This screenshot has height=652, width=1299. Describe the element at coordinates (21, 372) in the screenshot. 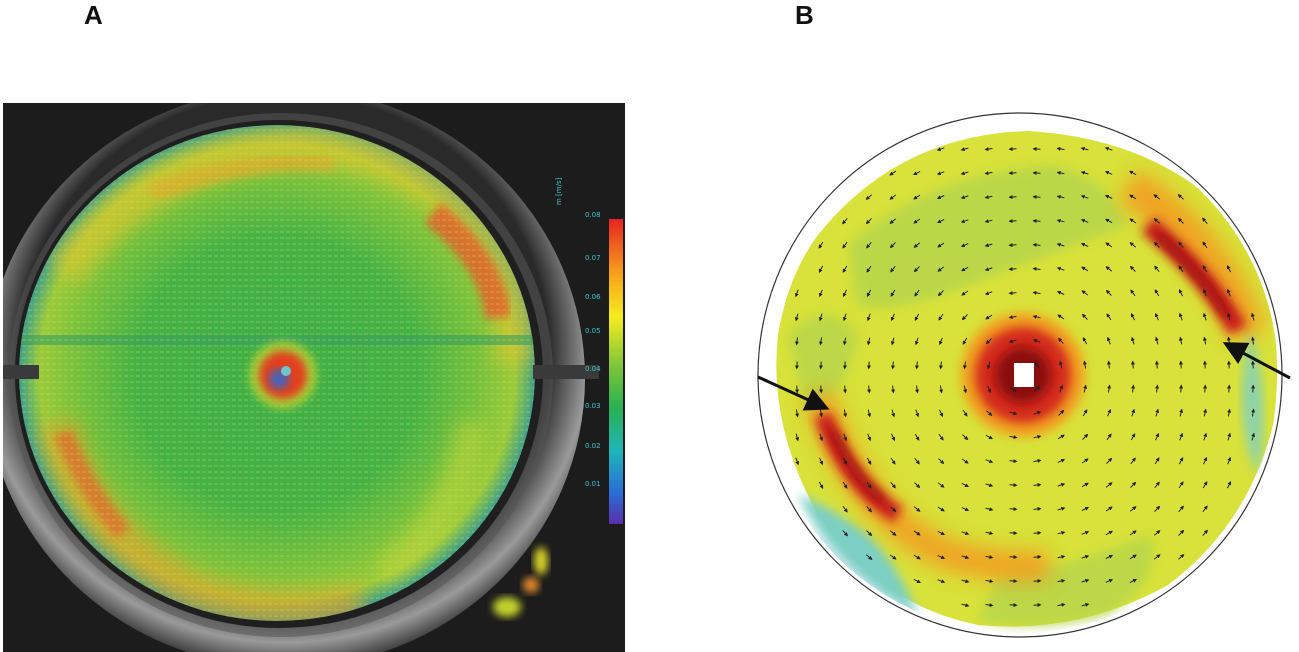

I see `left-clamp` at that location.